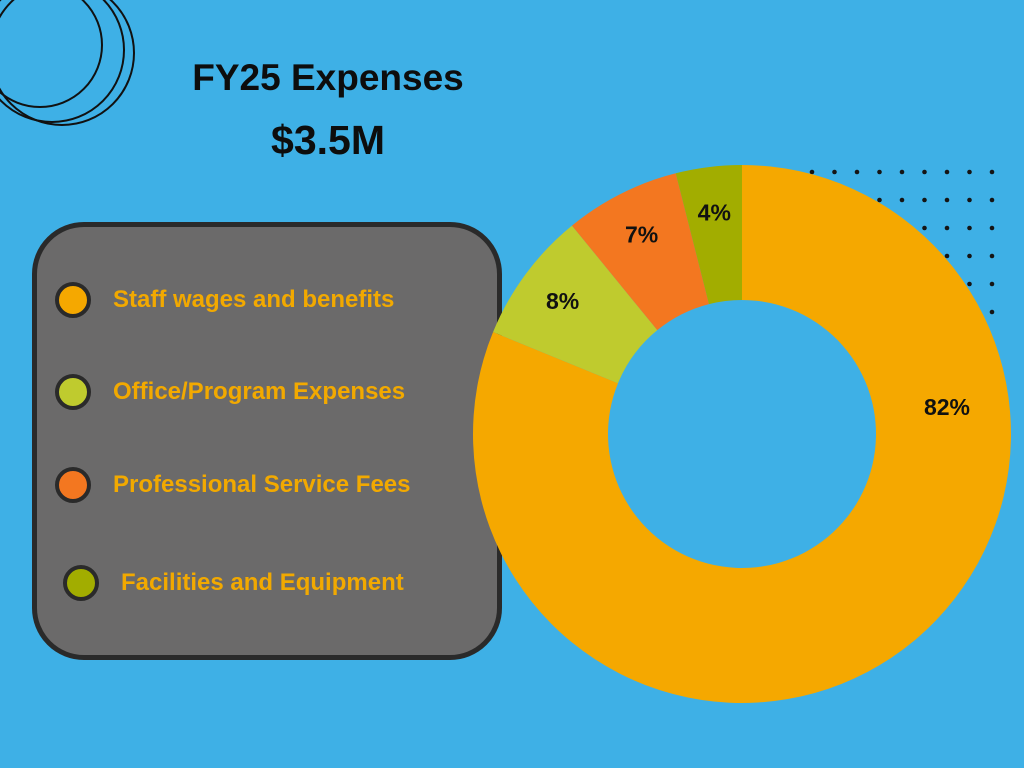 This screenshot has height=768, width=1024. I want to click on legend-item: Staff wages and benefits, so click(224, 300).